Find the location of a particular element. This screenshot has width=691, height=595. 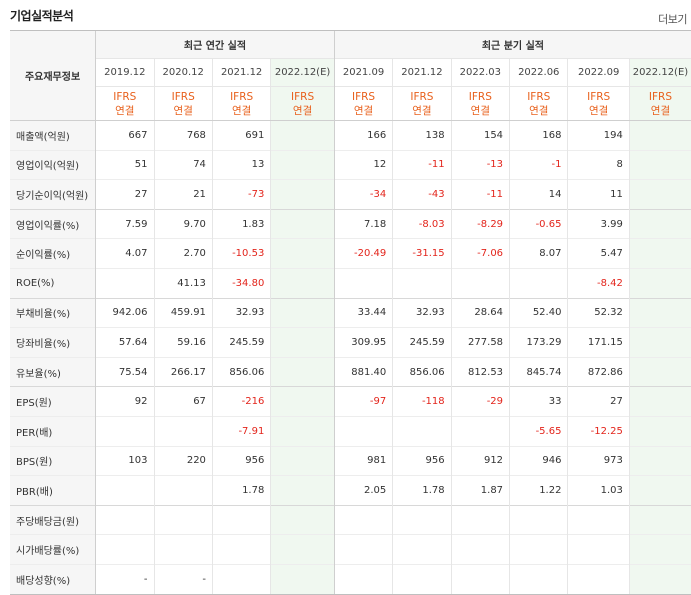

row-label: PBR(배) is located at coordinates (53, 490).